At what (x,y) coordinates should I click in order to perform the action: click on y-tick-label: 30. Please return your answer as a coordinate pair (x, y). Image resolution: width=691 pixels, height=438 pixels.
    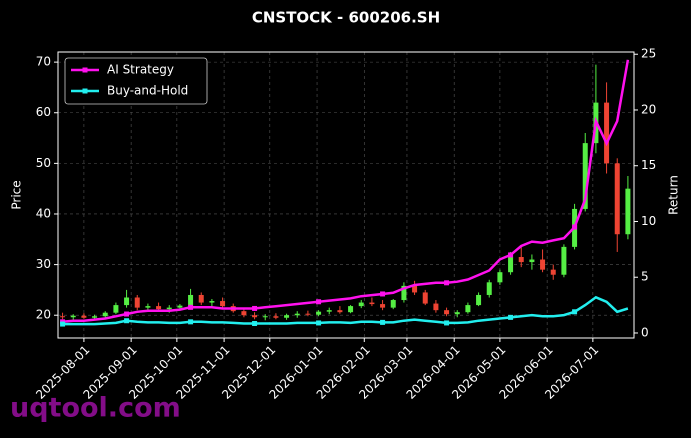
    Looking at the image, I should click on (43, 264).